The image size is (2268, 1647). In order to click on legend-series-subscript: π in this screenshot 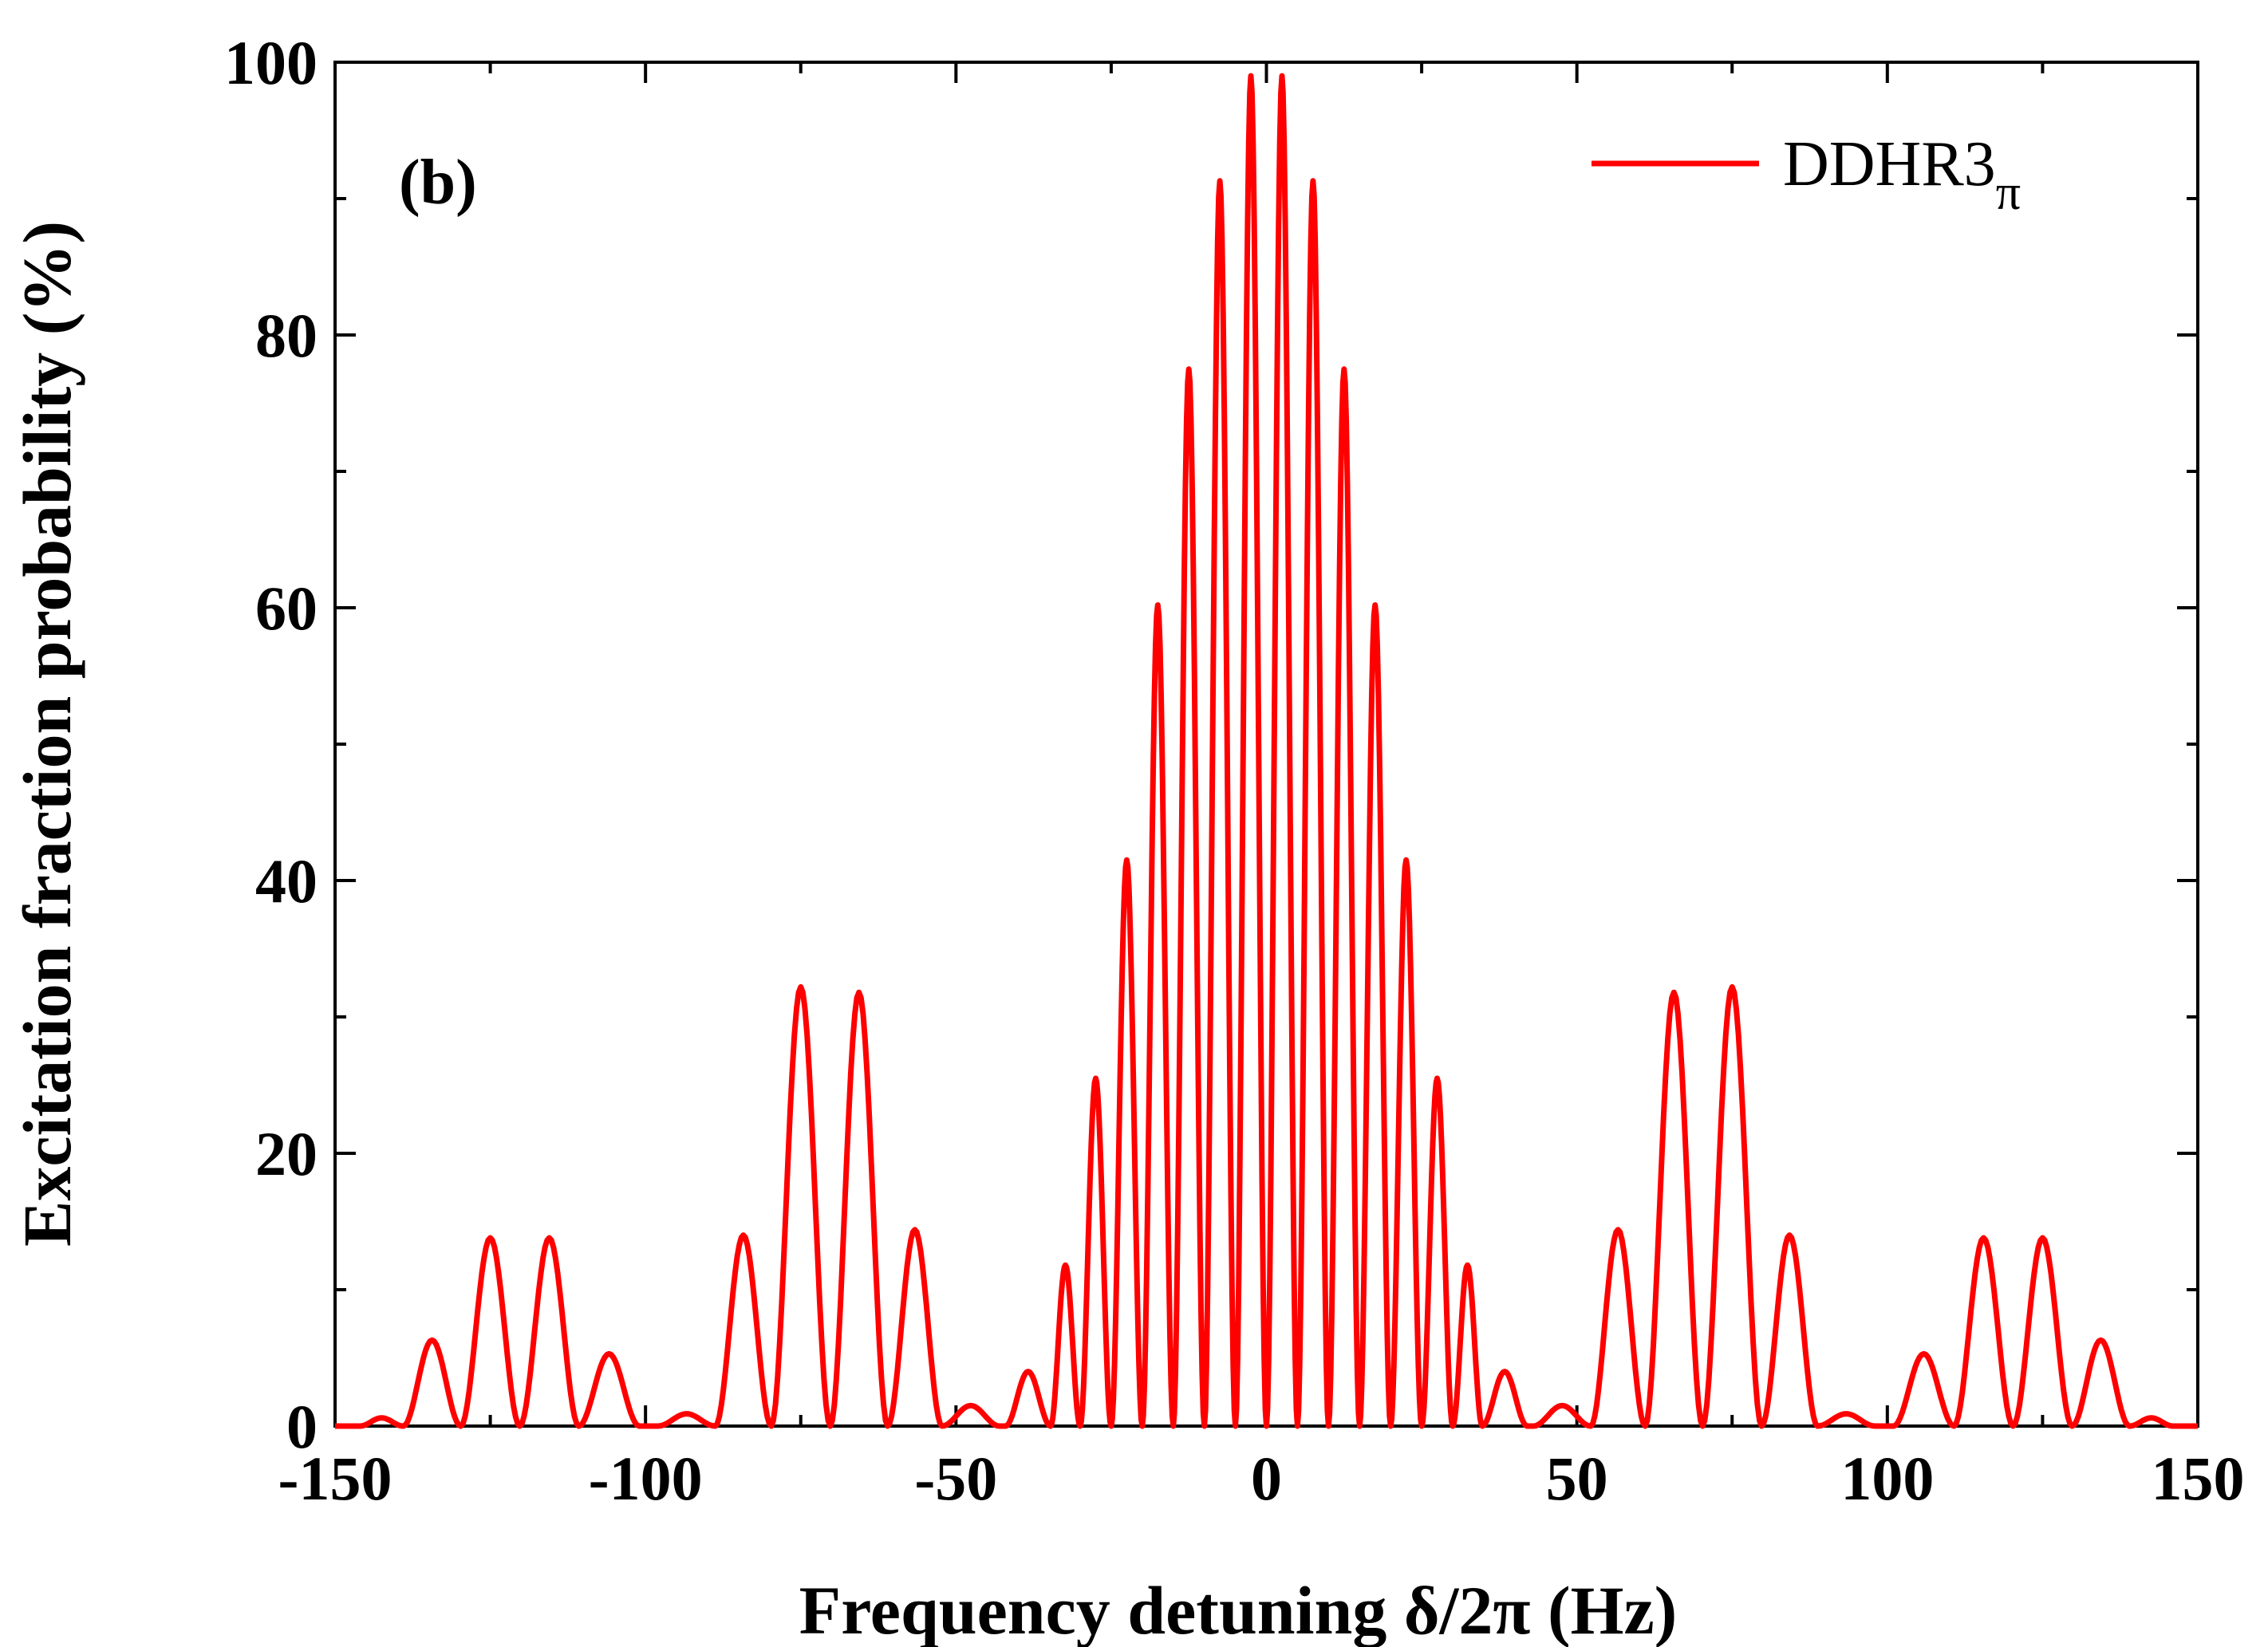, I will do `click(2009, 193)`.